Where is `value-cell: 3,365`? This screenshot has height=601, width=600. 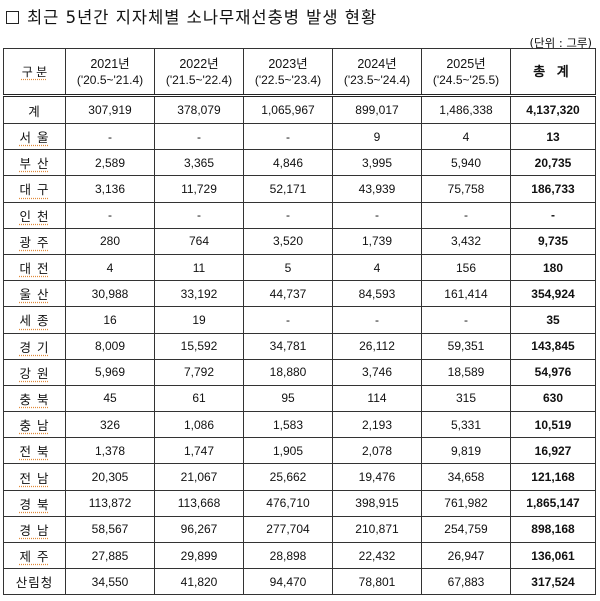
value-cell: 3,365 is located at coordinates (199, 163).